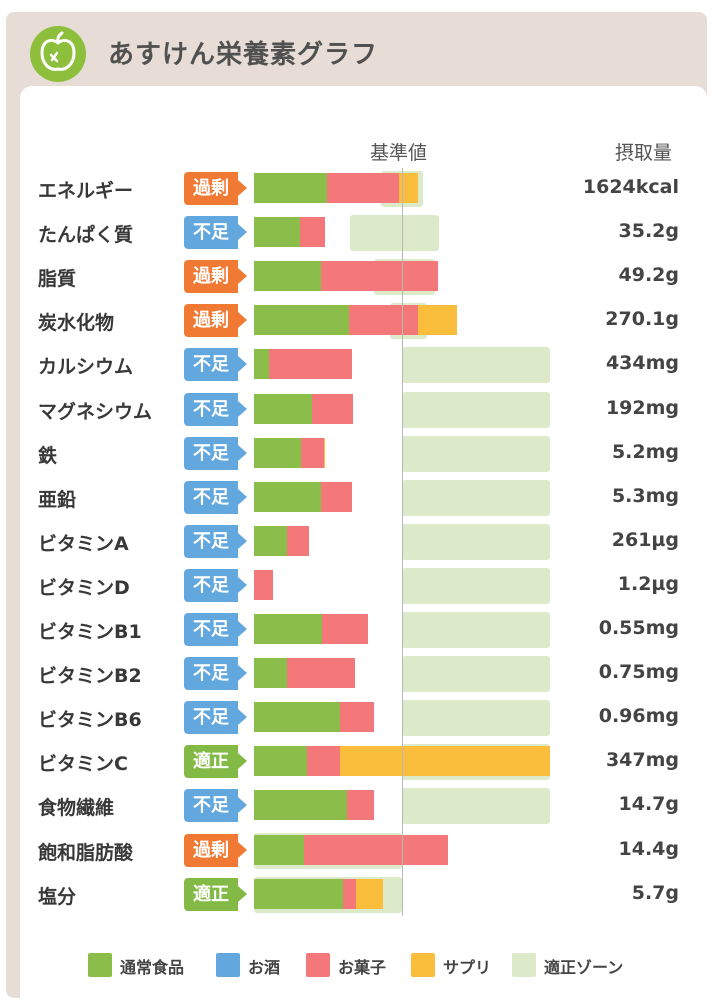  What do you see at coordinates (358, 587) in the screenshot?
I see `nutrient-row: ビタミンD 不足 1.2µg` at bounding box center [358, 587].